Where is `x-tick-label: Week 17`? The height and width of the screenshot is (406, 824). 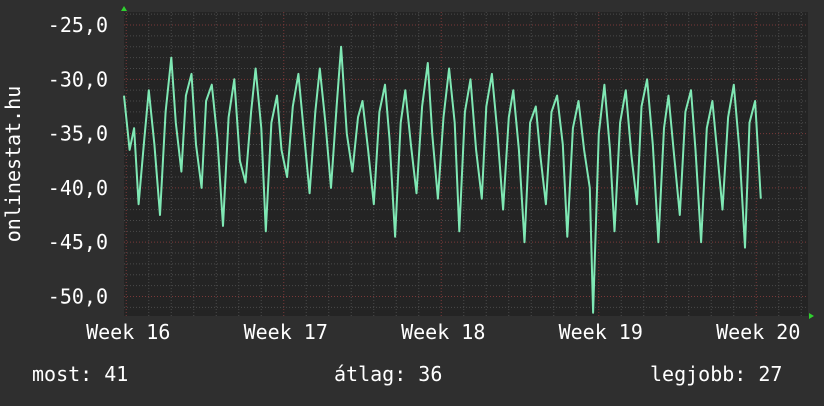 x-tick-label: Week 17 is located at coordinates (286, 332).